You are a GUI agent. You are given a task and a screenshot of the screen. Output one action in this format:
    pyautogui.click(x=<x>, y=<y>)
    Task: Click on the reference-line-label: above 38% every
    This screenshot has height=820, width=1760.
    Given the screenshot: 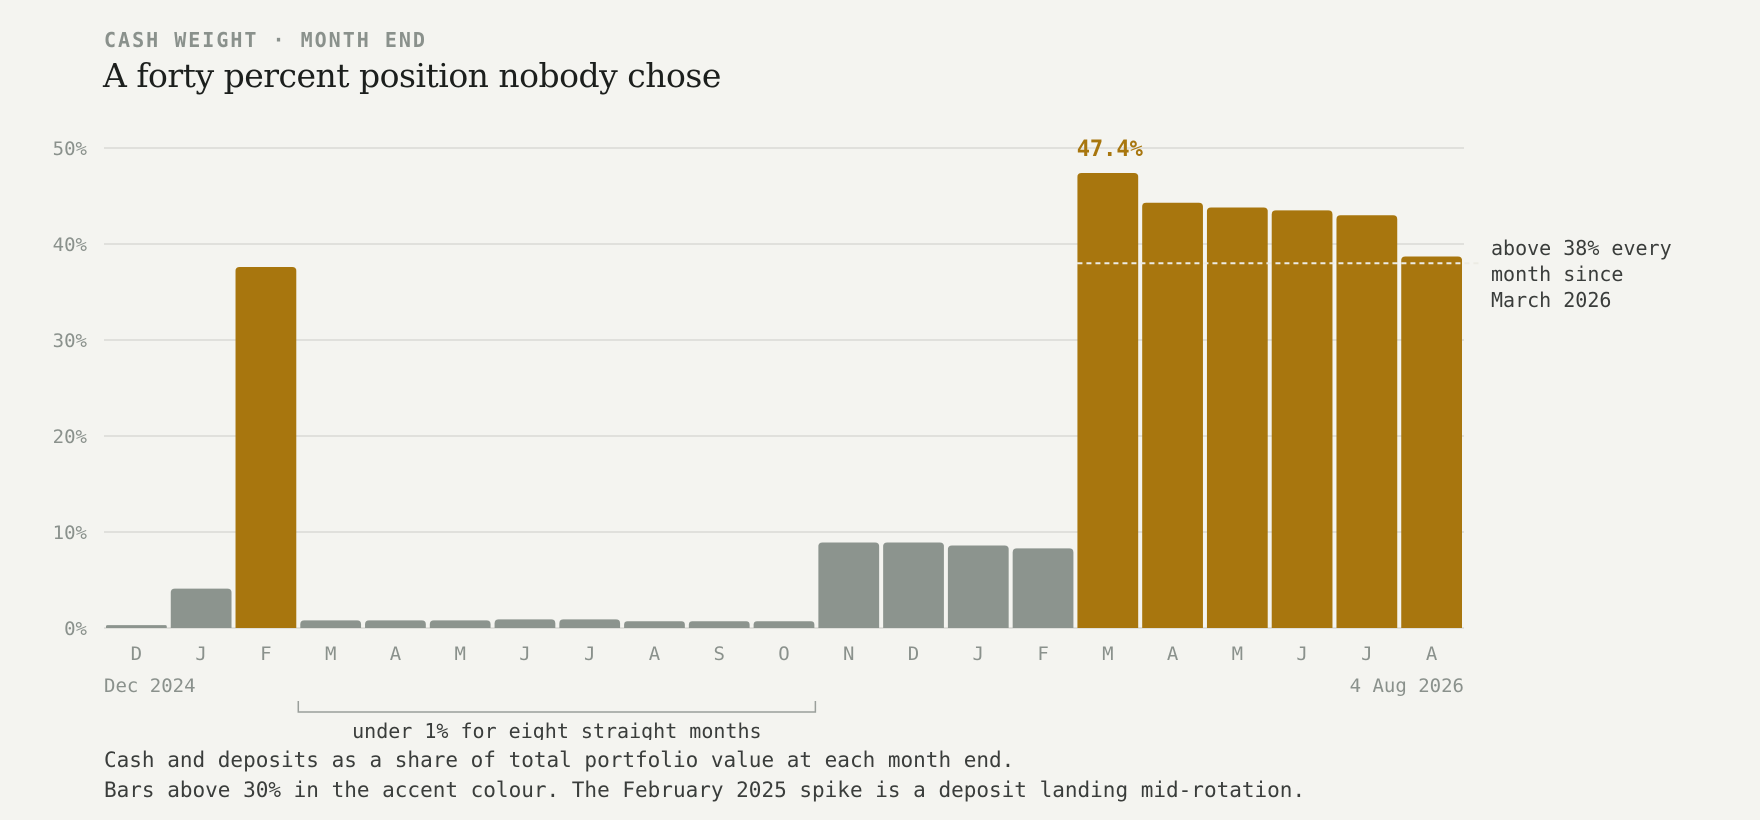 What is the action you would take?
    pyautogui.click(x=1581, y=248)
    